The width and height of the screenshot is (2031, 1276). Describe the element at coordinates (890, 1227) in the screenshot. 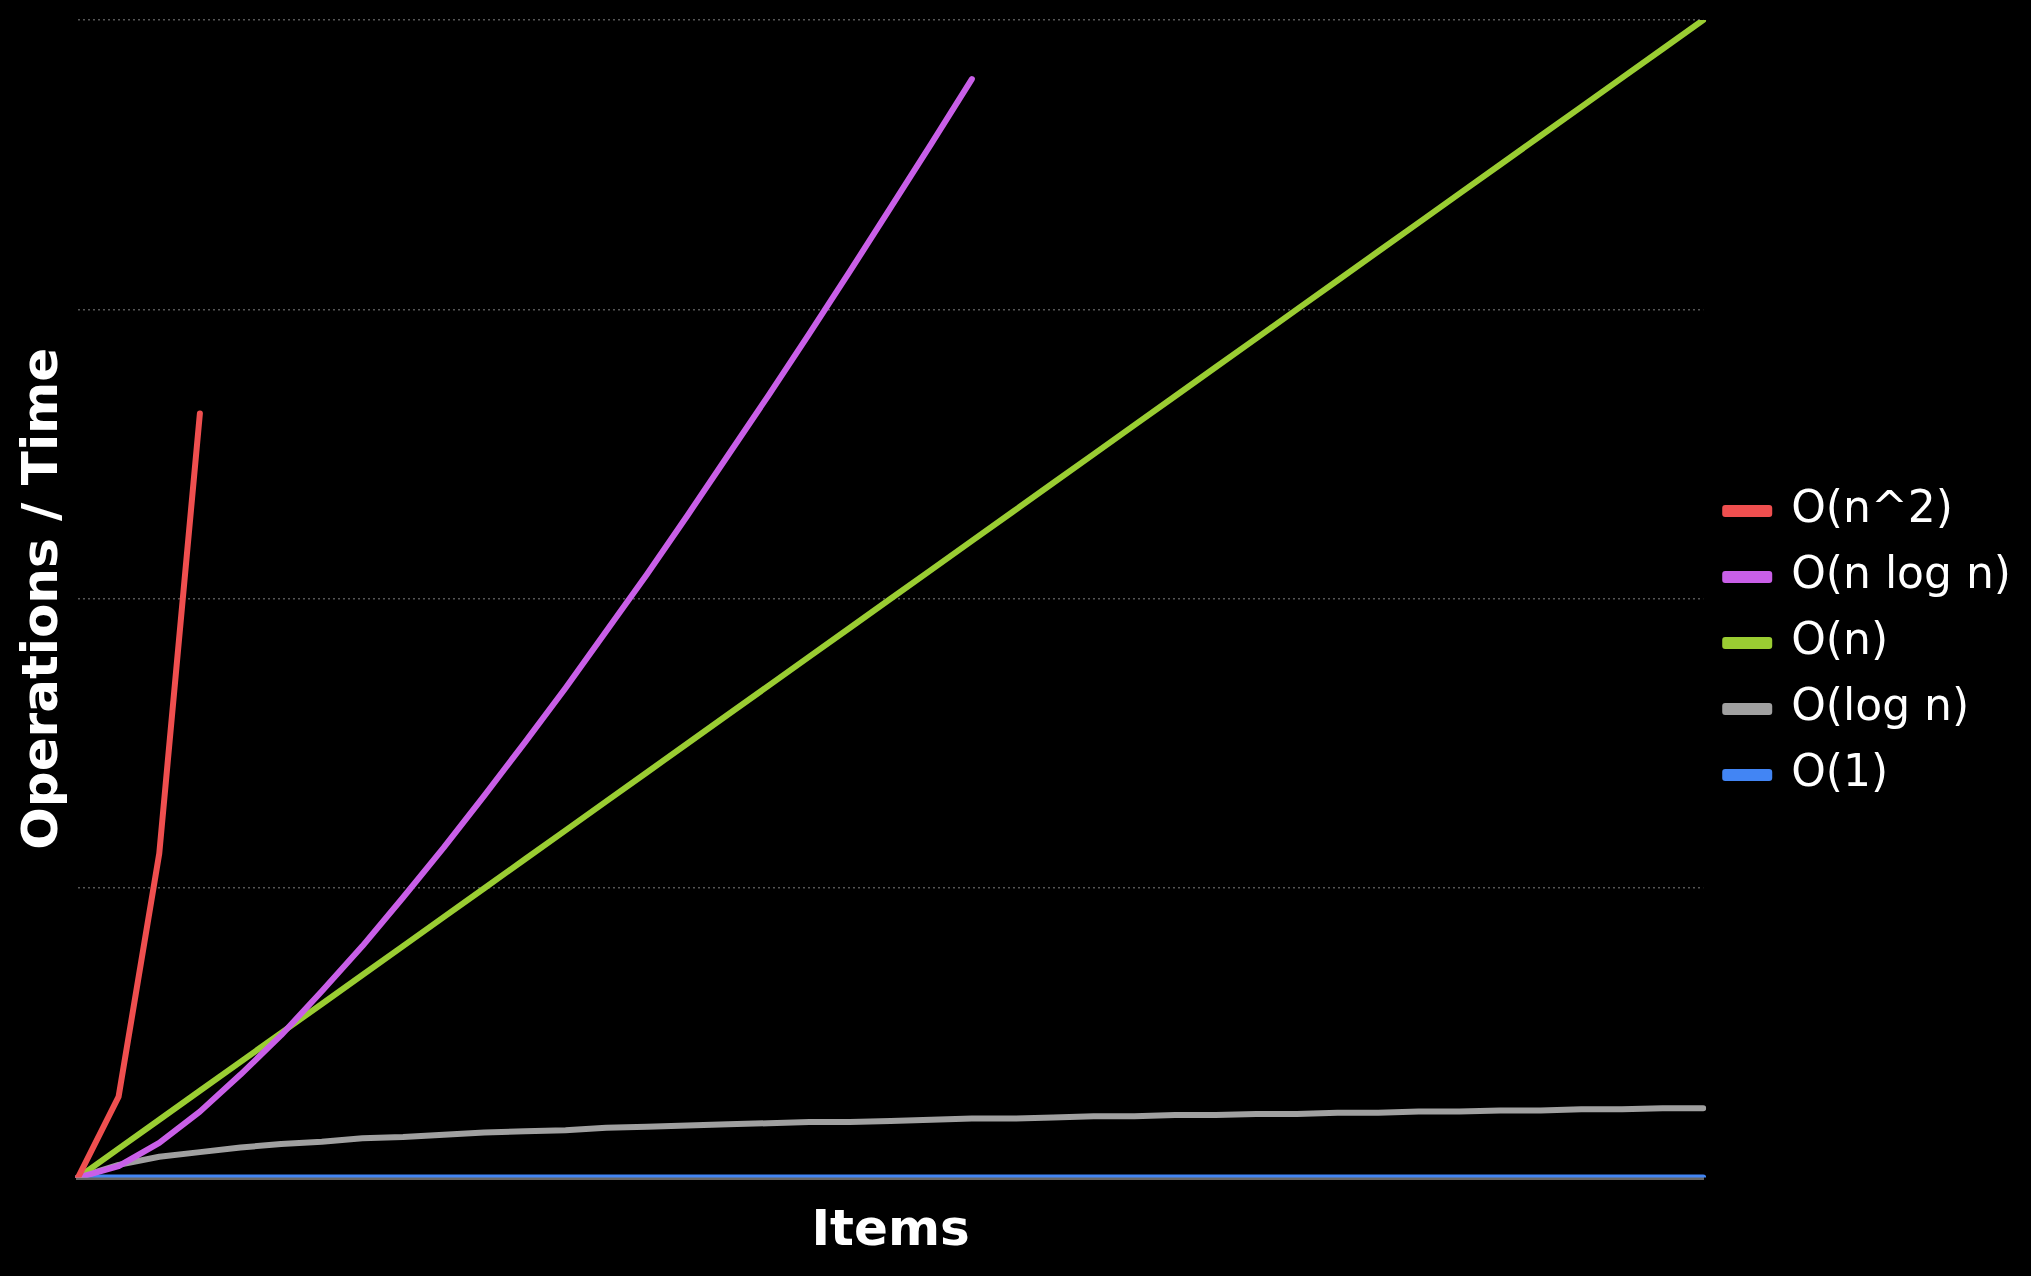

I see `x-axis-title: Items` at that location.